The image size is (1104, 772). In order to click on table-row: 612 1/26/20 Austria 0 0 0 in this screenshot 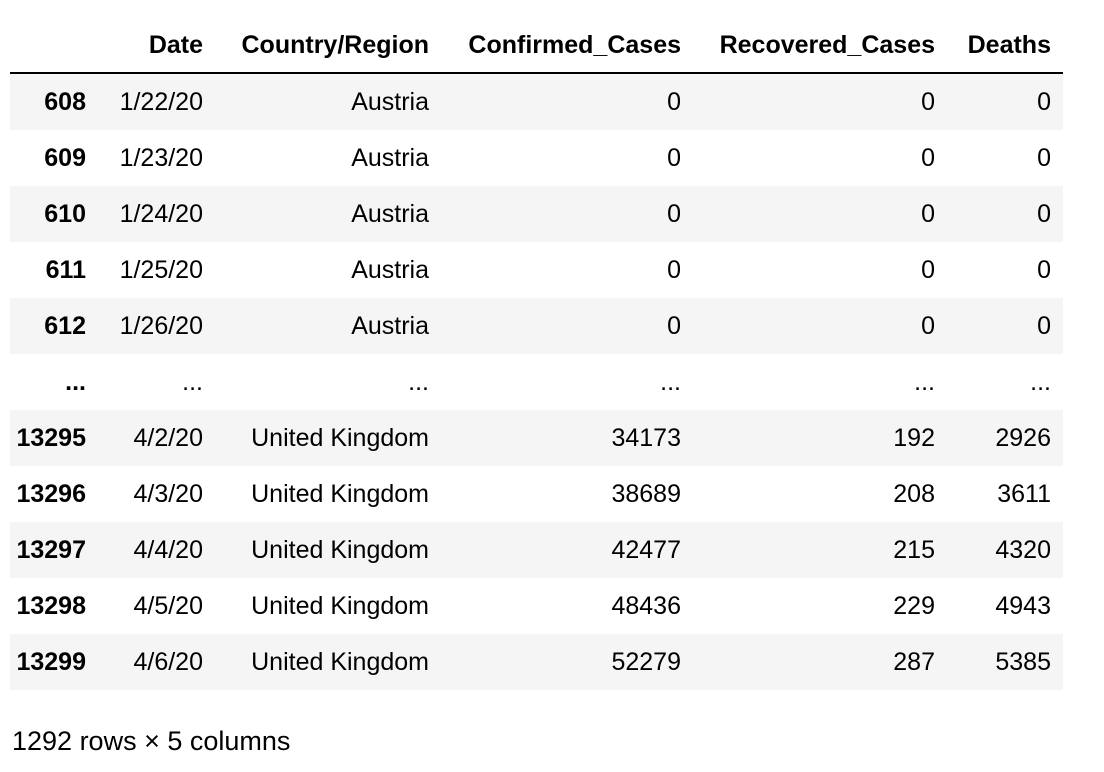, I will do `click(536, 326)`.